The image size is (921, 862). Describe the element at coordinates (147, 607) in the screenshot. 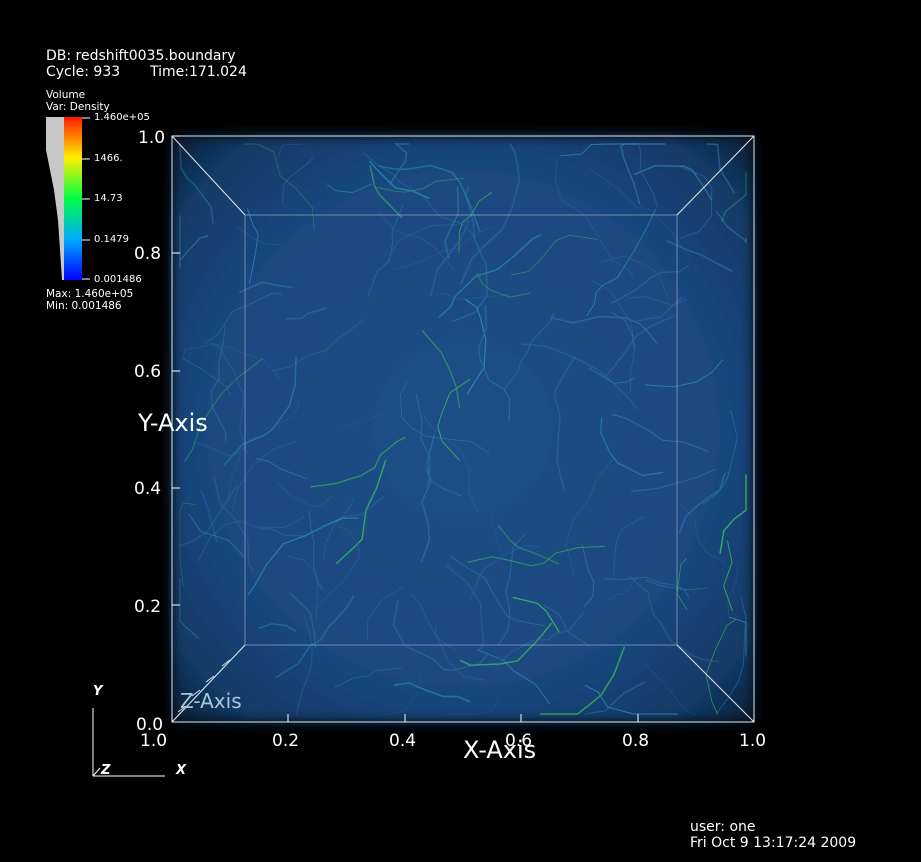

I see `y-tick-label: 0.2` at that location.